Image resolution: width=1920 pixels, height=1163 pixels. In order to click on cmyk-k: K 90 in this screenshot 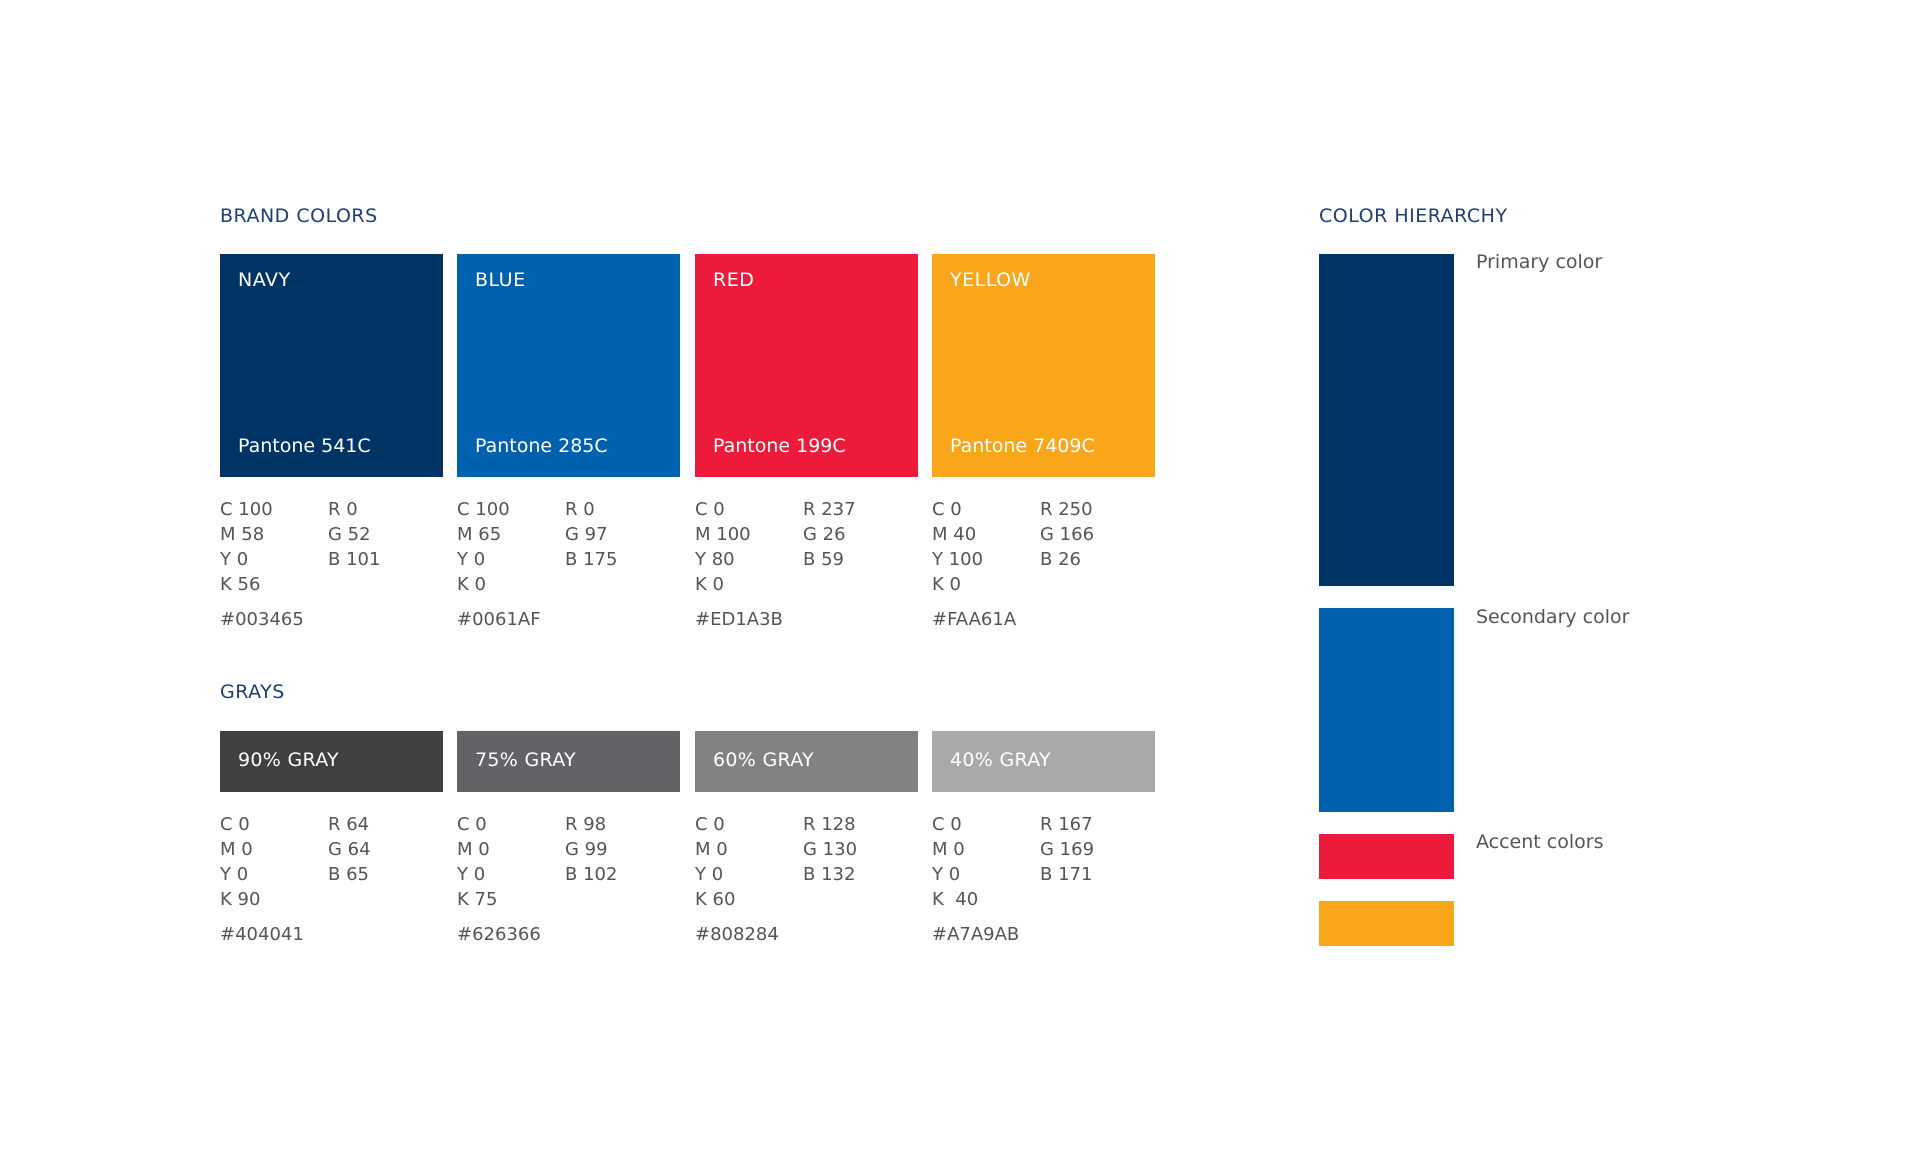, I will do `click(240, 899)`.